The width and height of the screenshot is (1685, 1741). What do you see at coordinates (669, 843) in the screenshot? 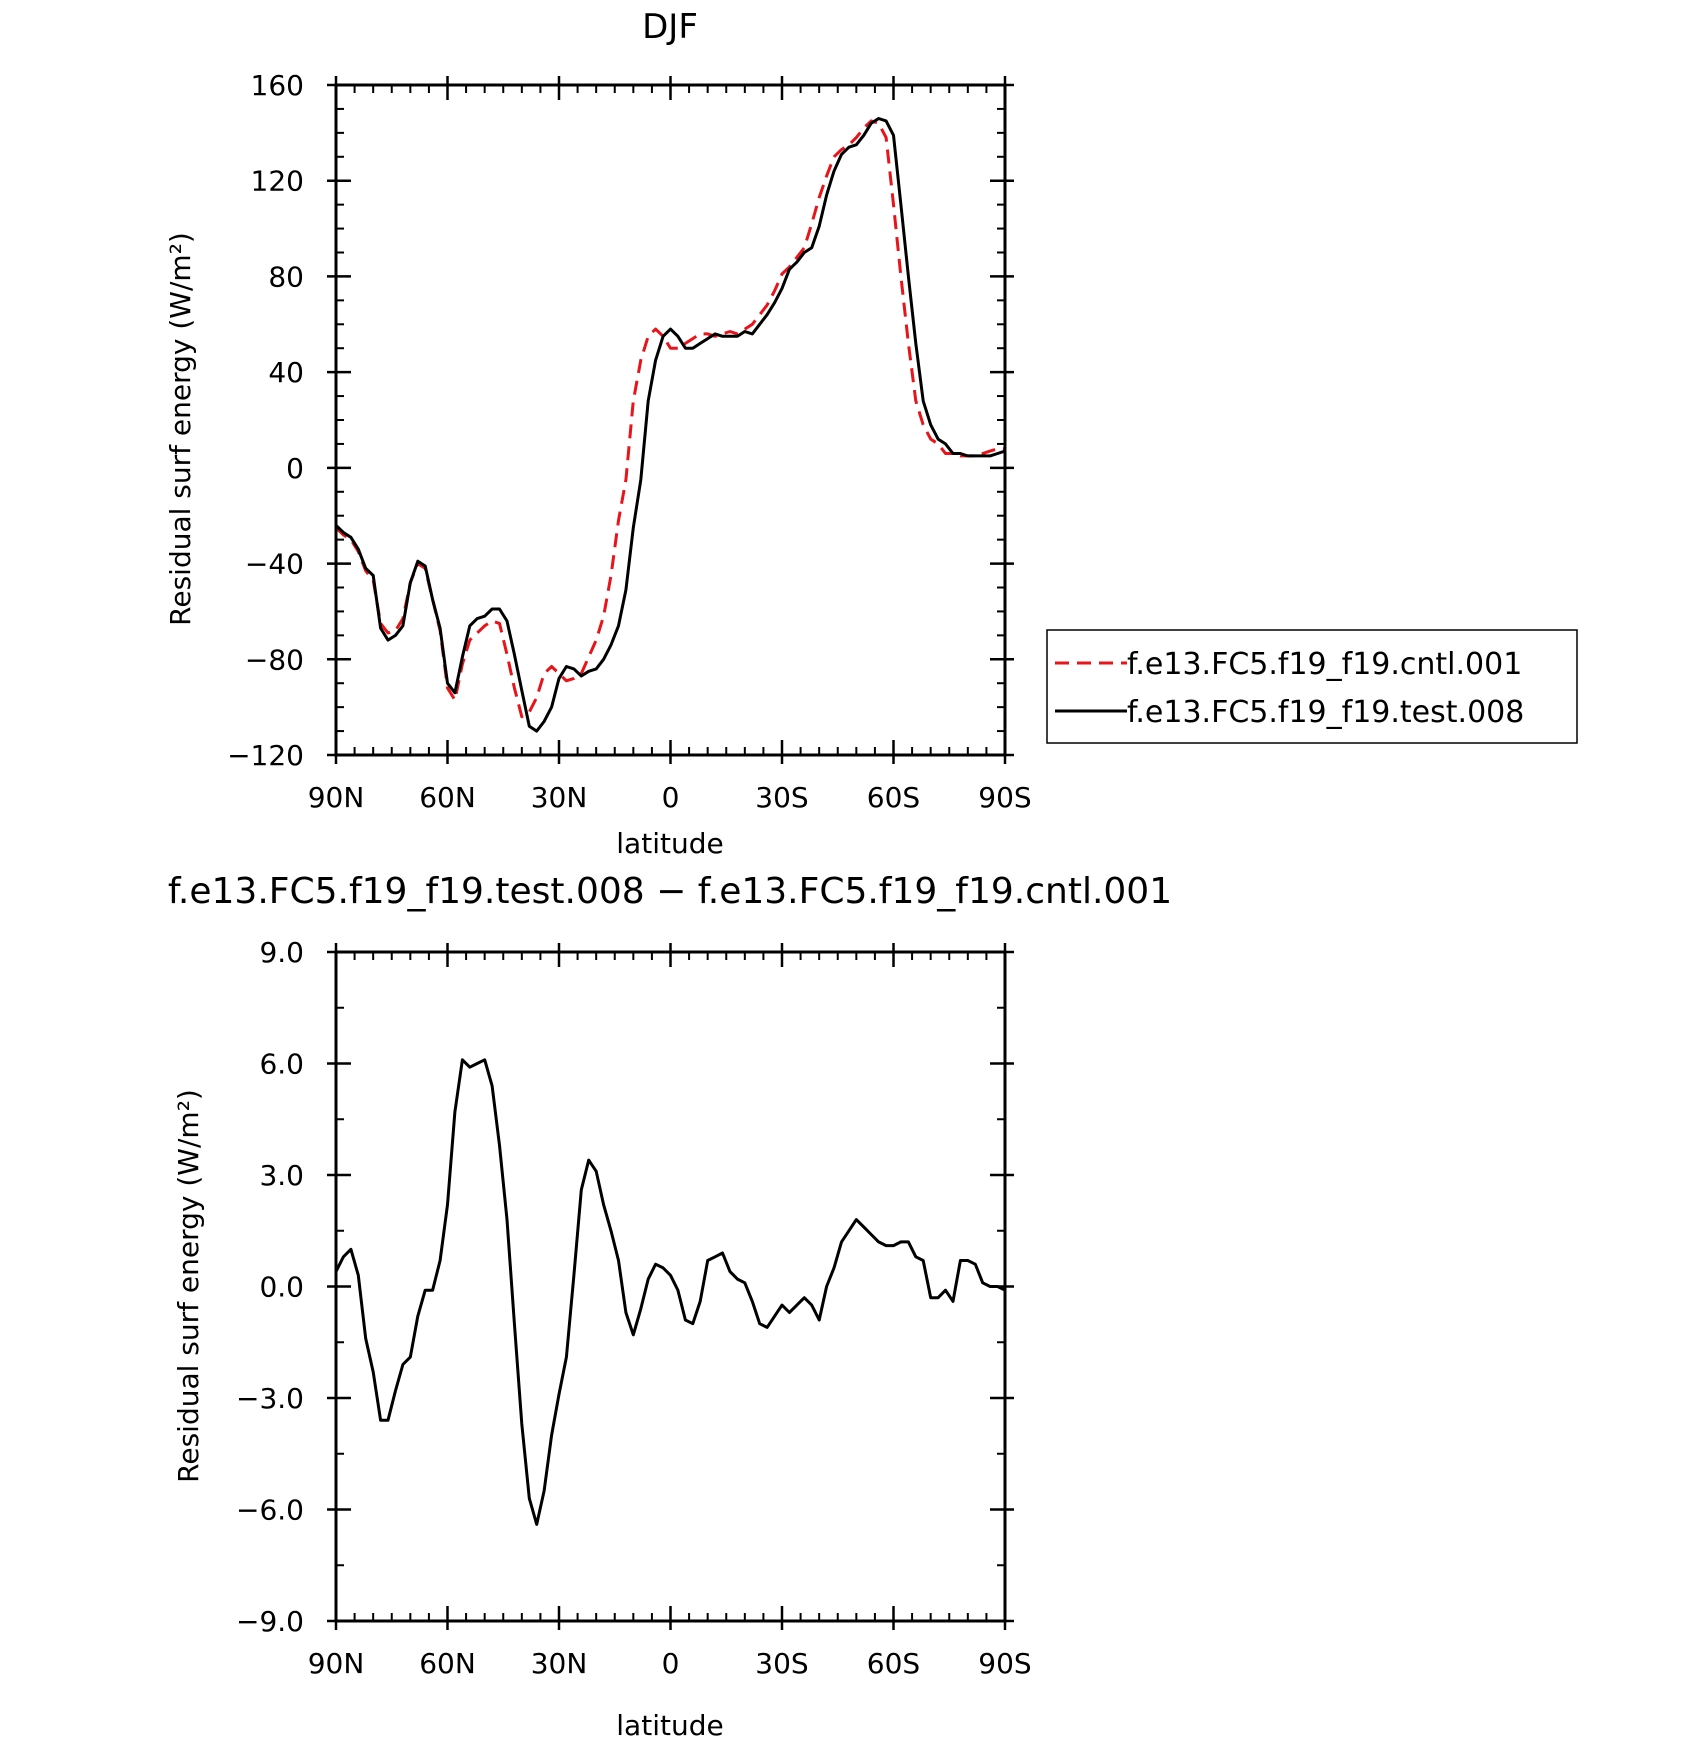
I see `djf-x-axis-label: latitude` at bounding box center [669, 843].